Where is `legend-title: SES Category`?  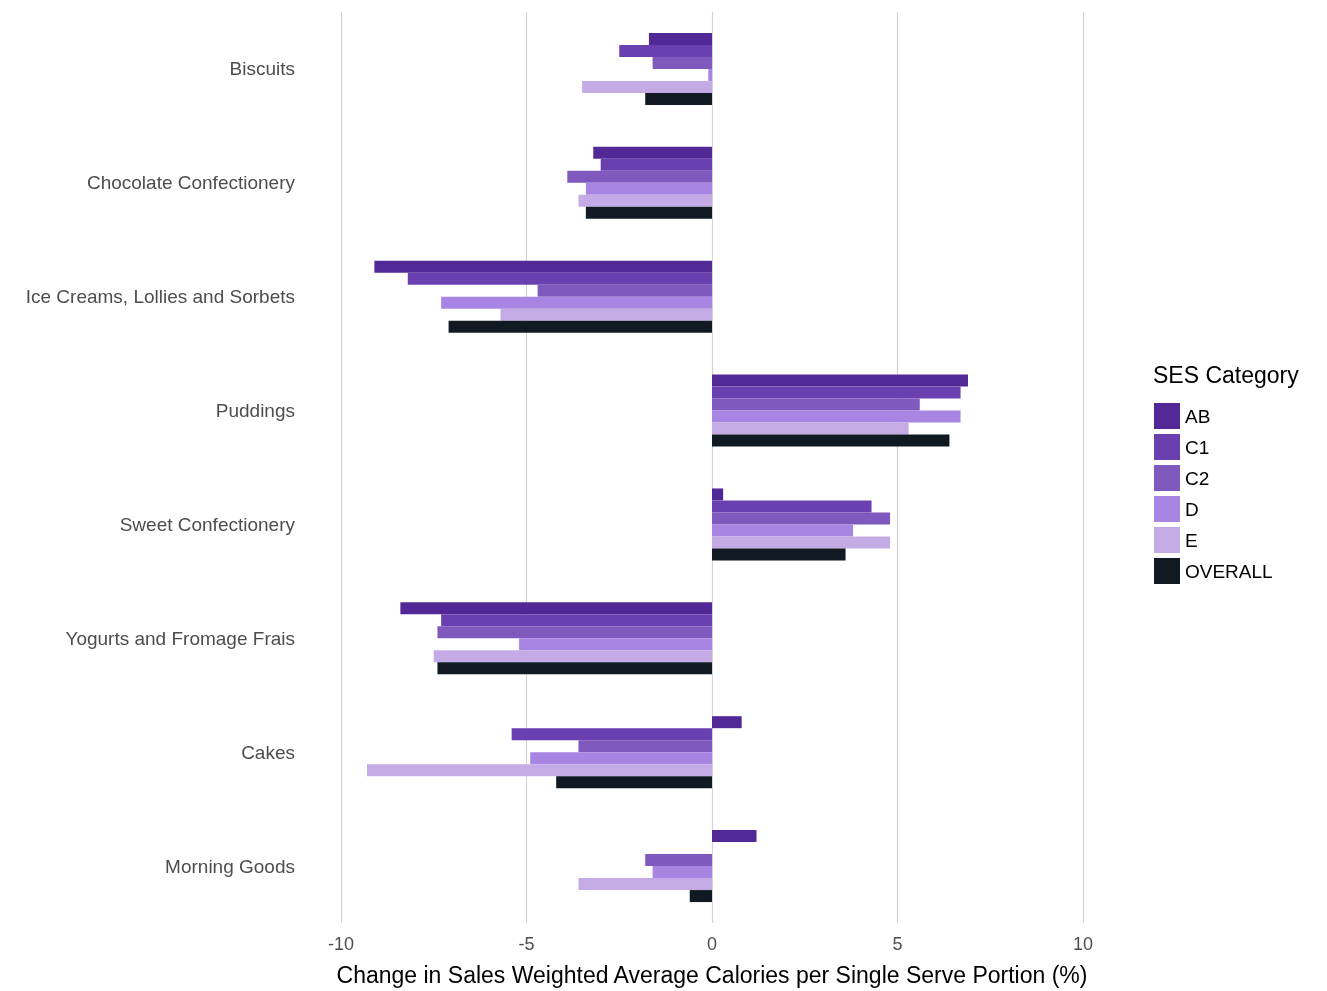
legend-title: SES Category is located at coordinates (1226, 374).